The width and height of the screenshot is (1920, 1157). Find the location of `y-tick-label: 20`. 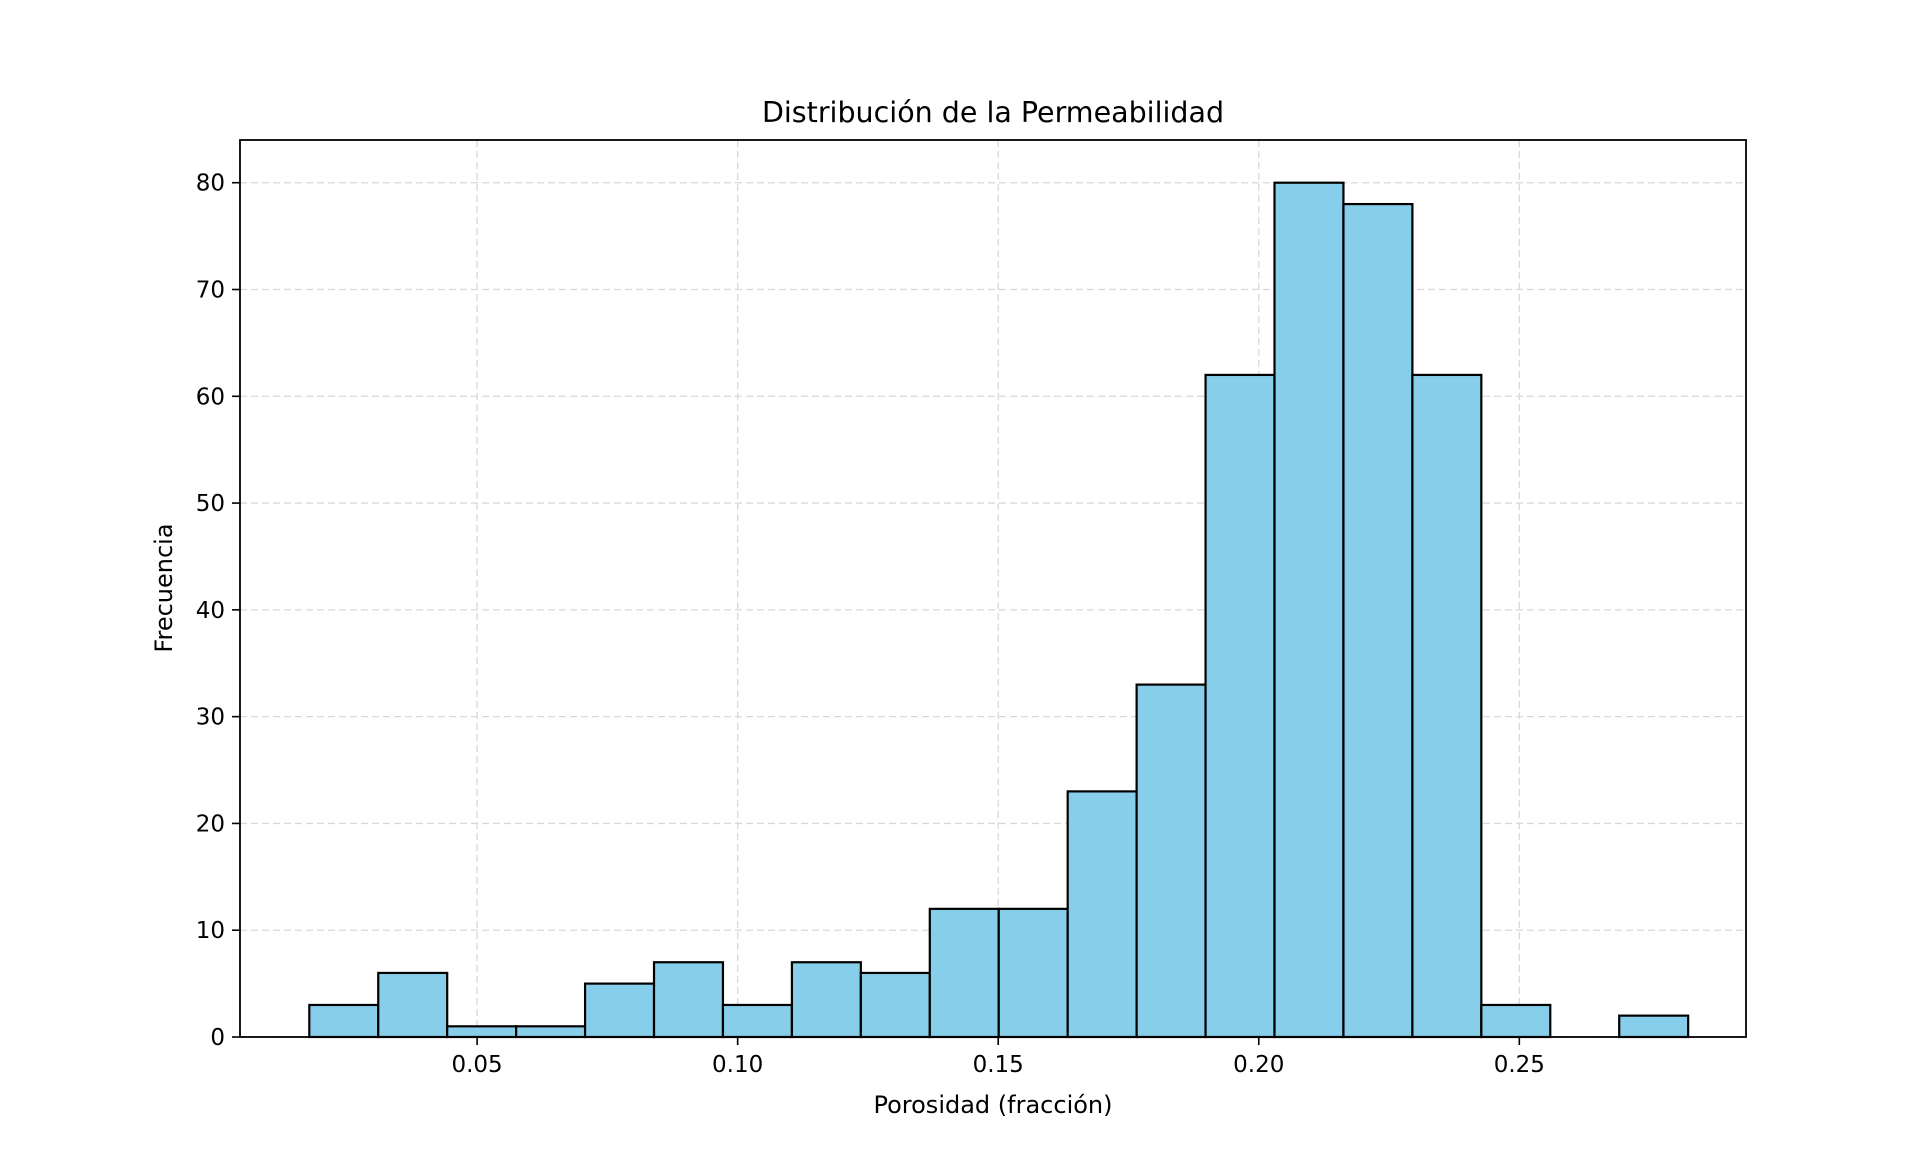

y-tick-label: 20 is located at coordinates (210, 824).